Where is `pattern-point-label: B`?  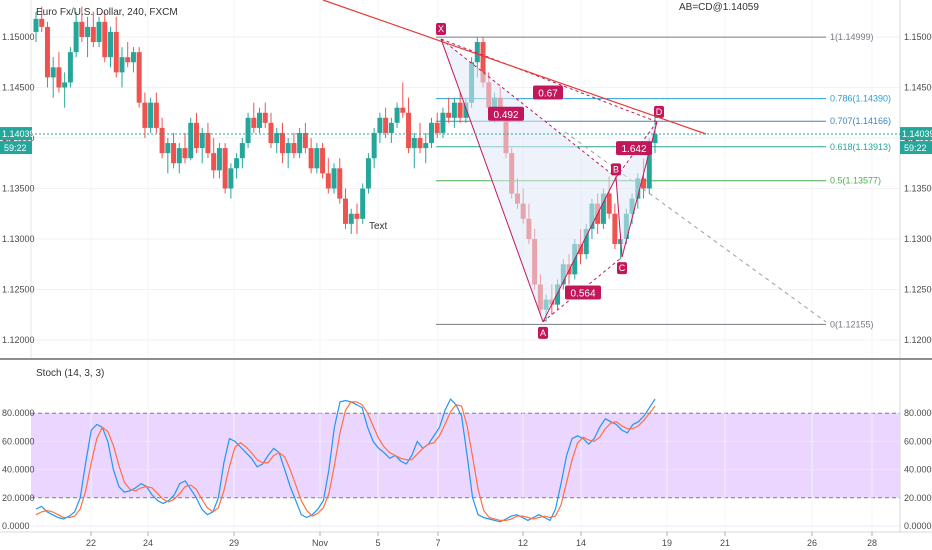
pattern-point-label: B is located at coordinates (616, 169).